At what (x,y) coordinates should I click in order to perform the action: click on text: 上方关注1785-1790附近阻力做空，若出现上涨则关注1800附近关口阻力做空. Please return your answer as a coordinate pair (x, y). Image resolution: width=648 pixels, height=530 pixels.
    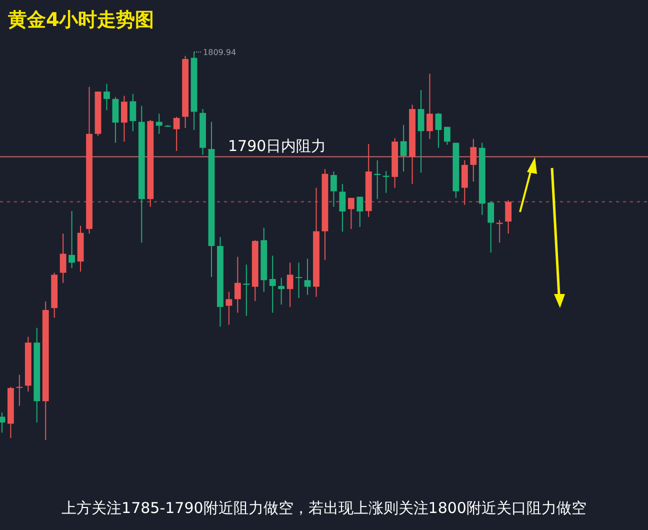
    Looking at the image, I should click on (324, 508).